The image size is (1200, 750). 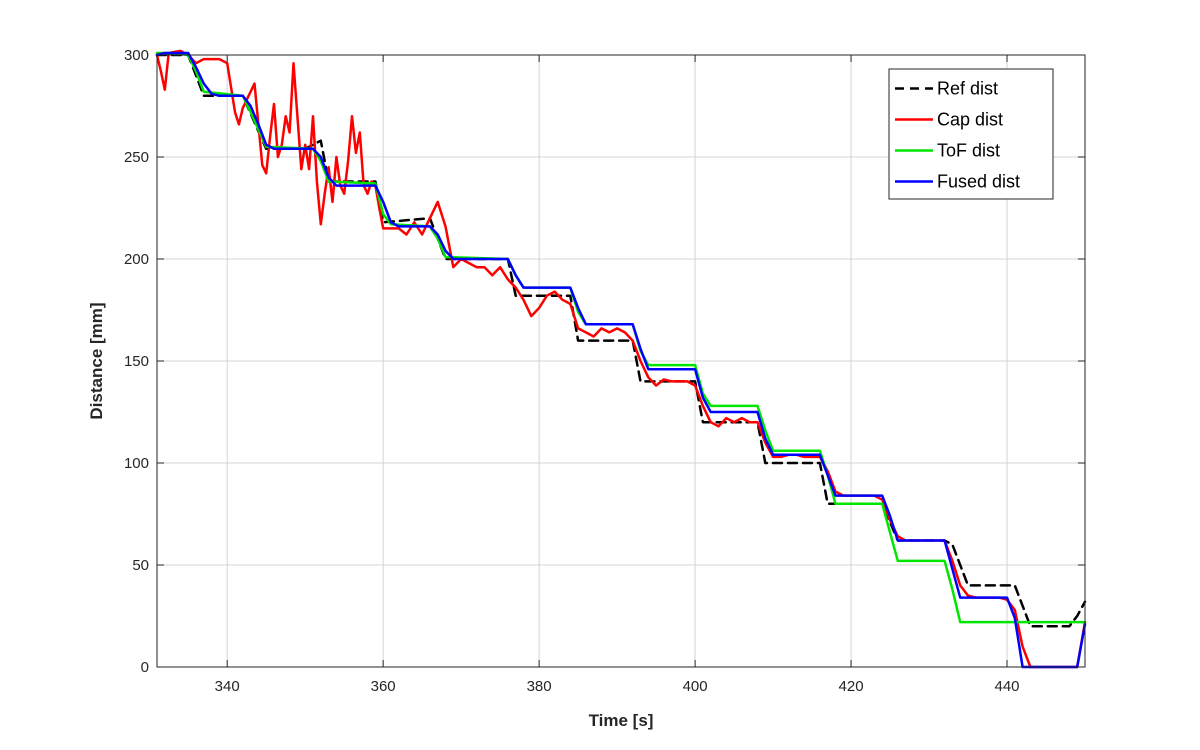 I want to click on legend: Ref dist Cap dist ToF dist Fused dist, so click(x=971, y=134).